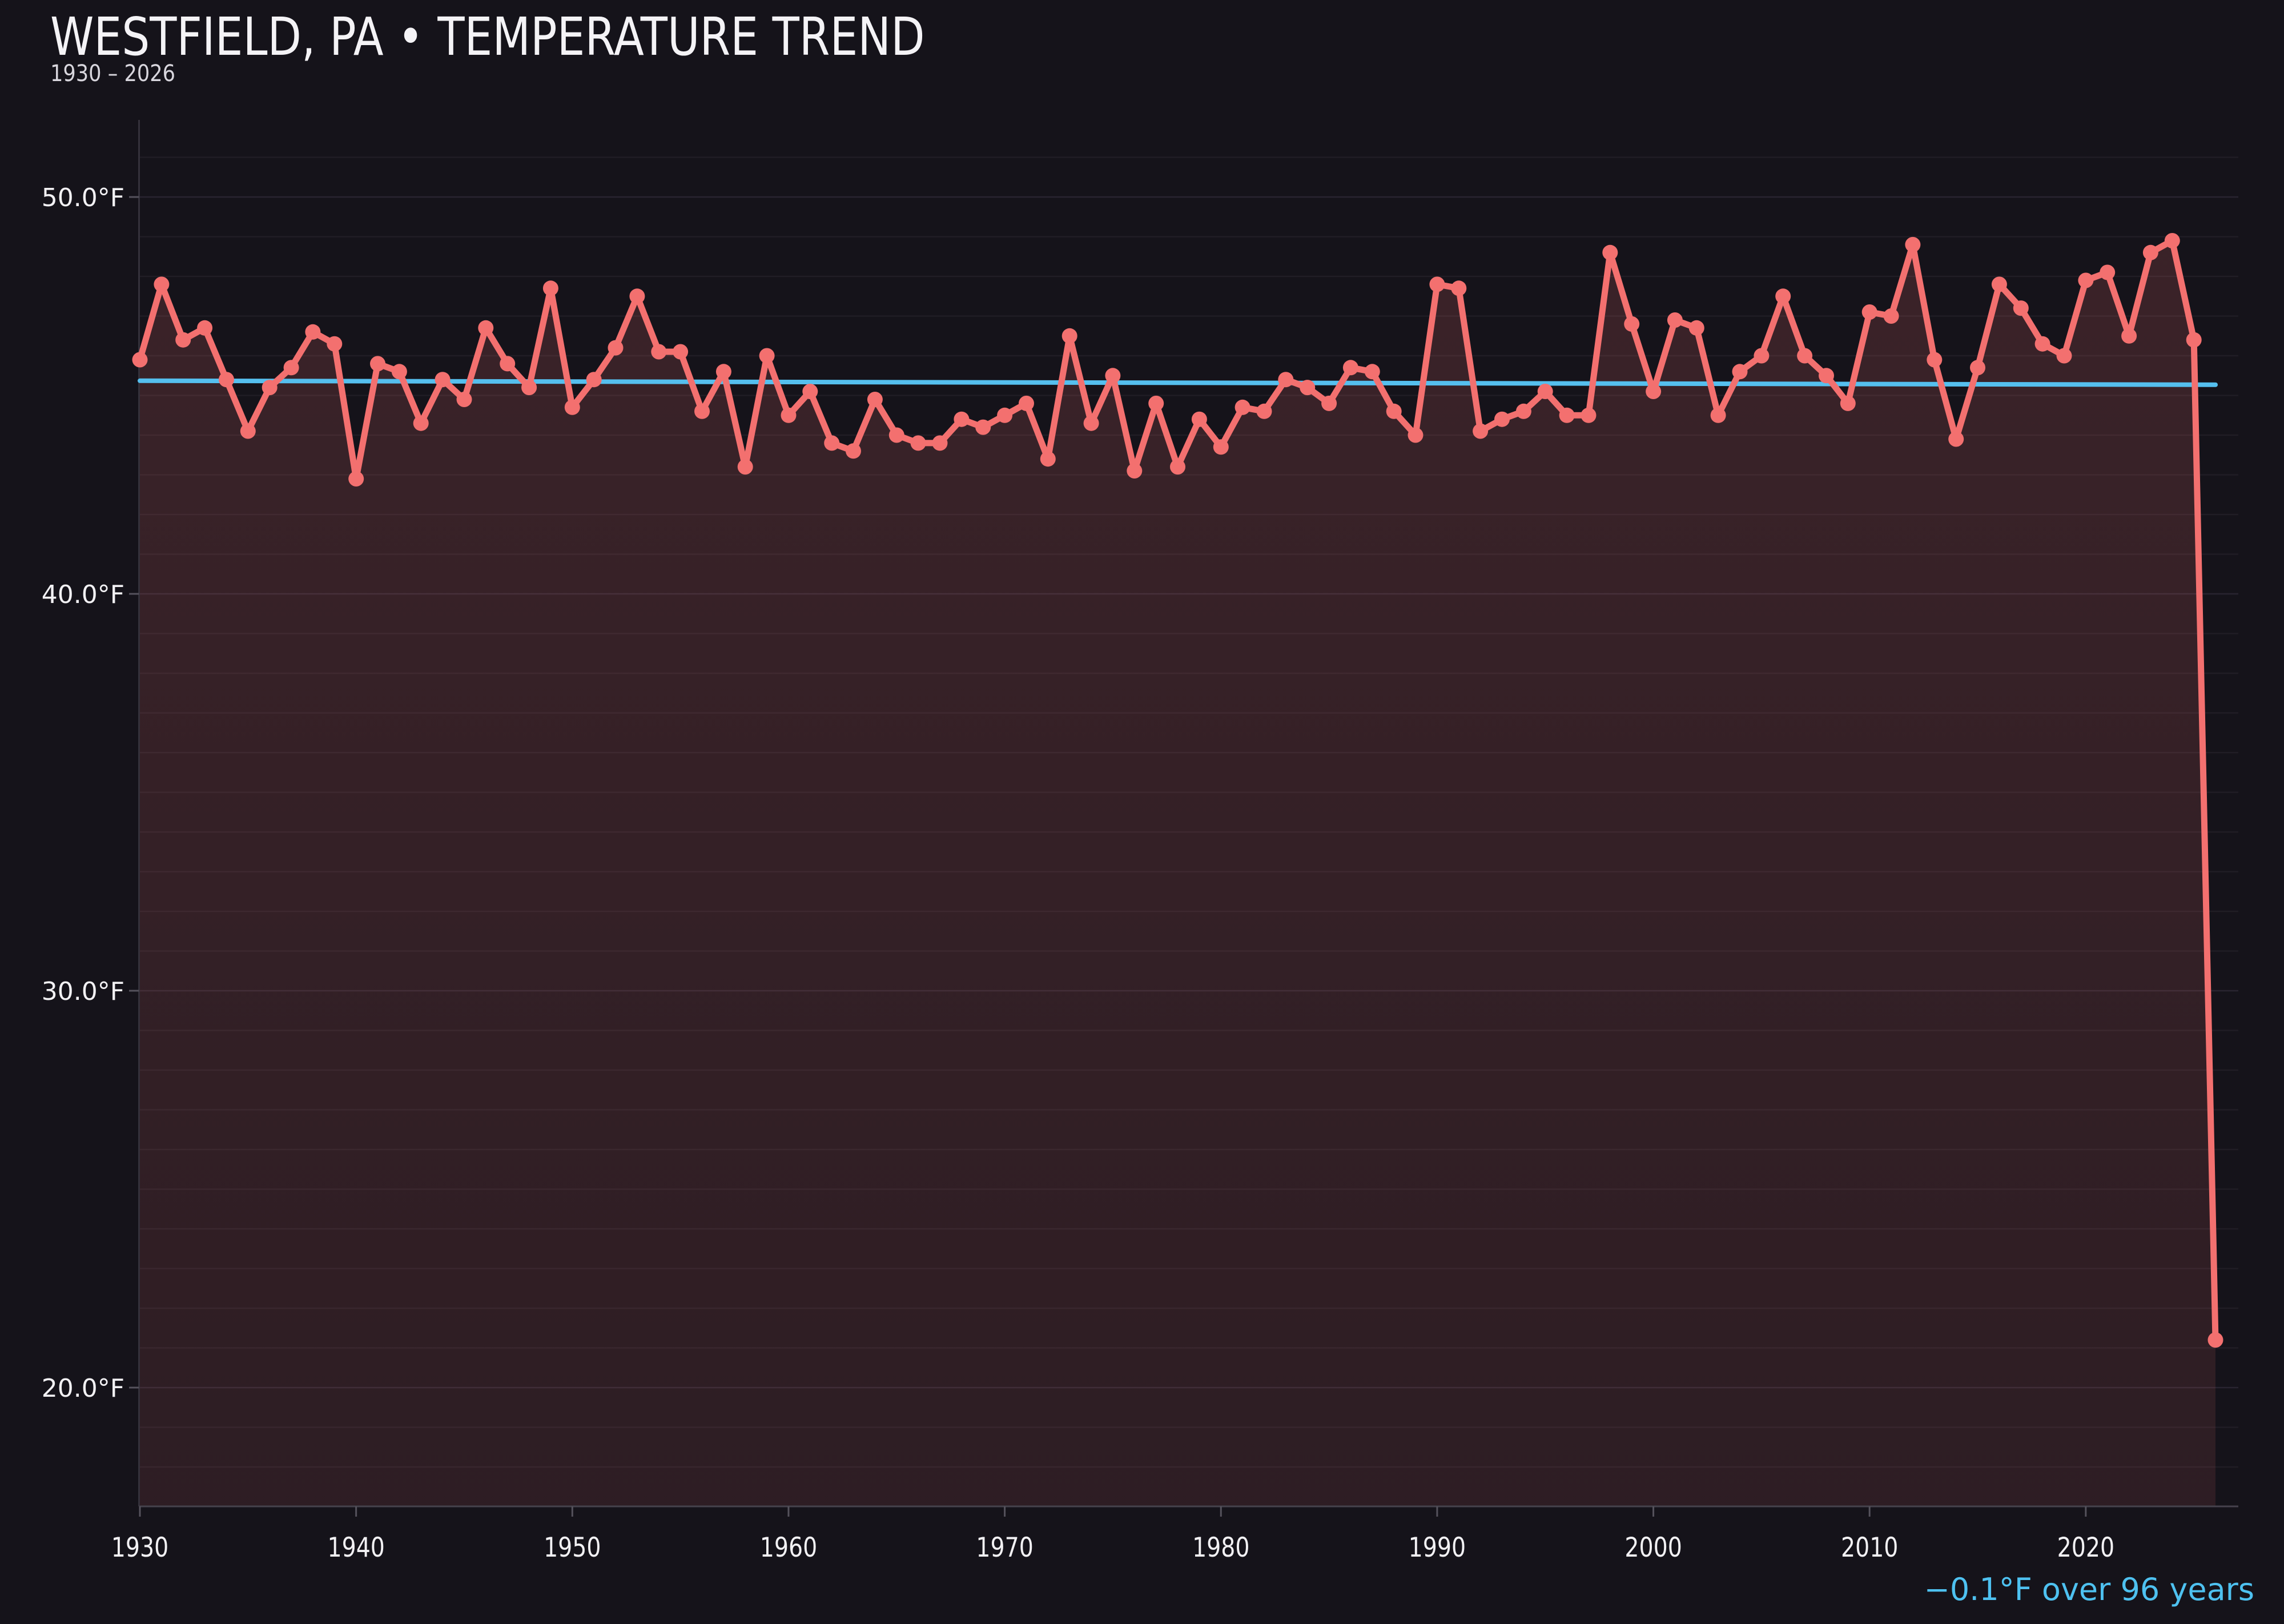 This screenshot has height=1624, width=2284. Describe the element at coordinates (2042, 344) in the screenshot. I see `data-point-2018` at that location.